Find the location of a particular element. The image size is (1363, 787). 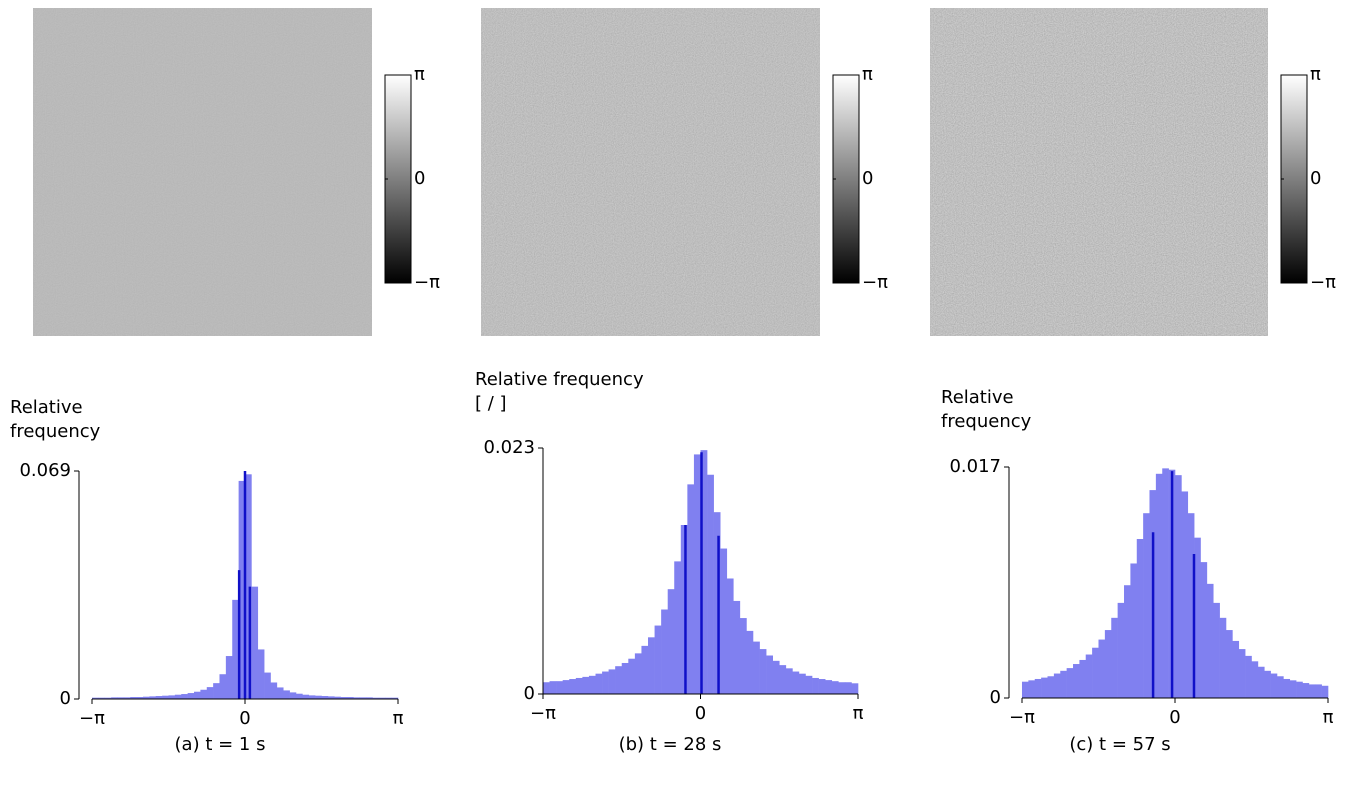

caption: (a) t = 1 s is located at coordinates (220, 744).